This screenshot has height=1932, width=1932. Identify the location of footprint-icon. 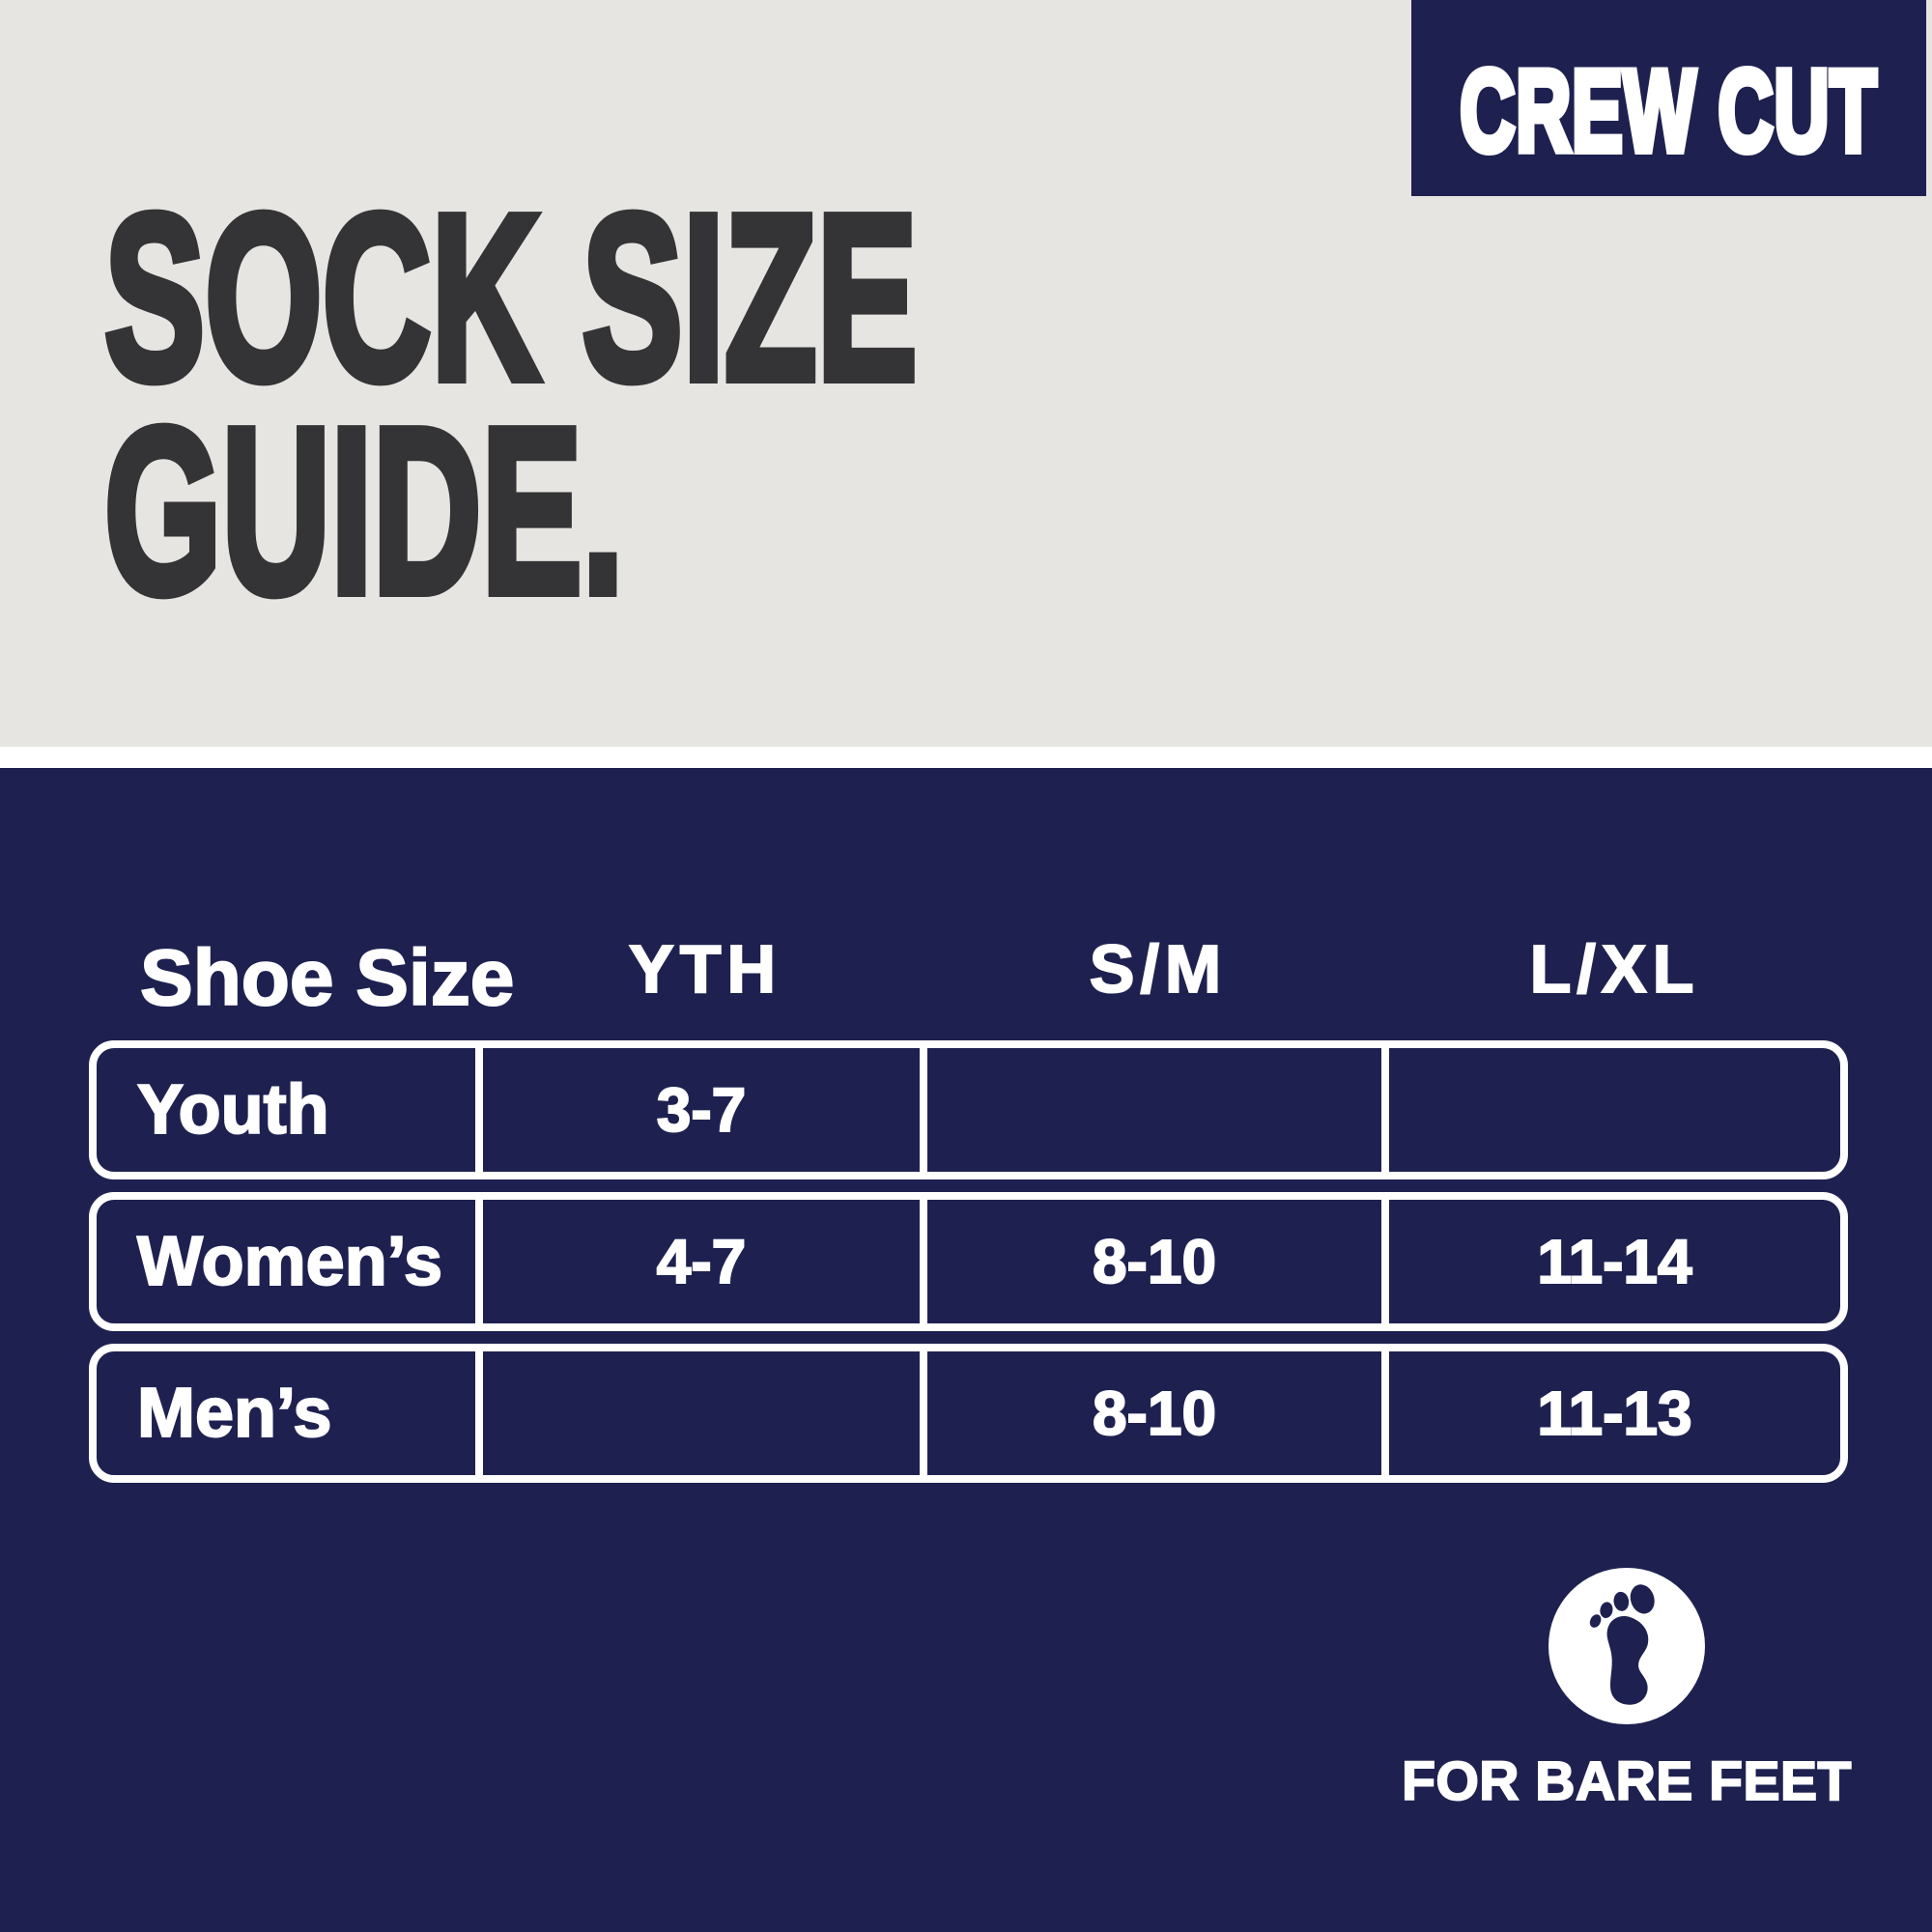
(1622, 1644).